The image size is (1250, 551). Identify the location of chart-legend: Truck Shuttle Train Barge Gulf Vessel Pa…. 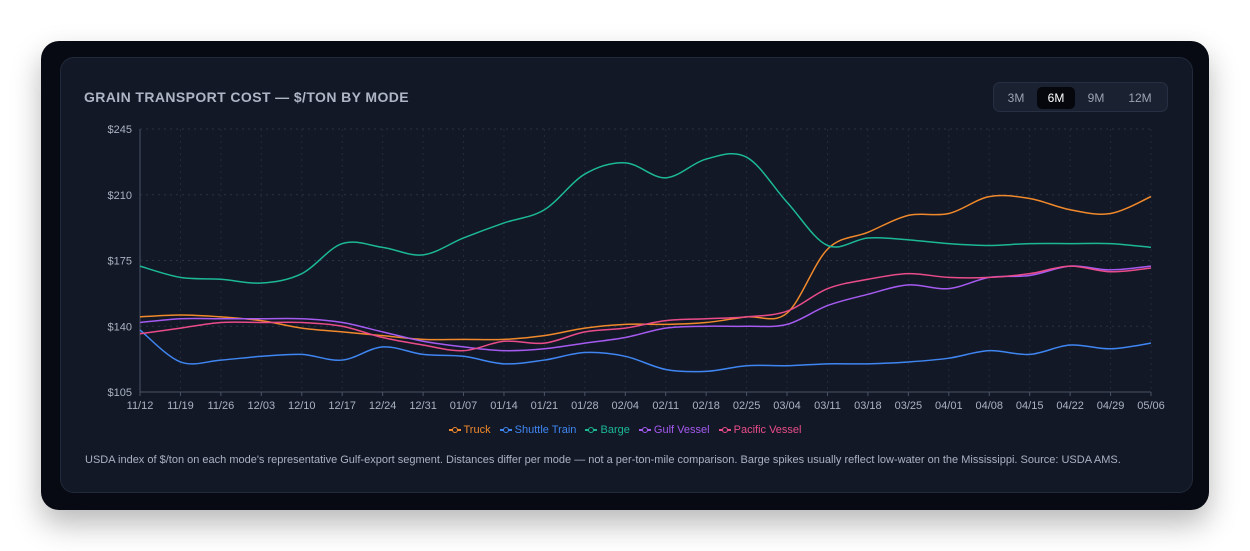
(625, 430).